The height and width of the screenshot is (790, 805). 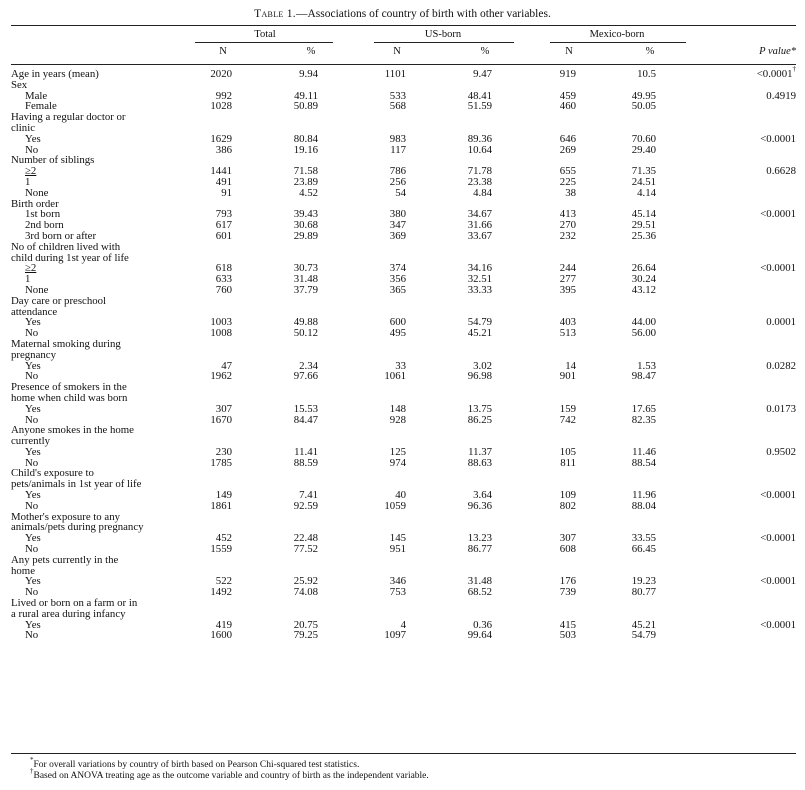 I want to click on section-label: Day care or preschool attendance, so click(x=77, y=306).